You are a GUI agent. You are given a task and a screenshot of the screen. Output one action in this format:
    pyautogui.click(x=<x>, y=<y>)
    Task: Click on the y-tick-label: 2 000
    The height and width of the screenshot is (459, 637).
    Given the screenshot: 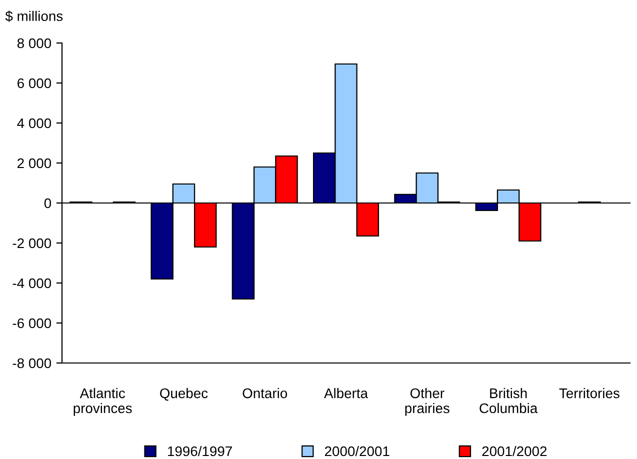 What is the action you would take?
    pyautogui.click(x=35, y=163)
    